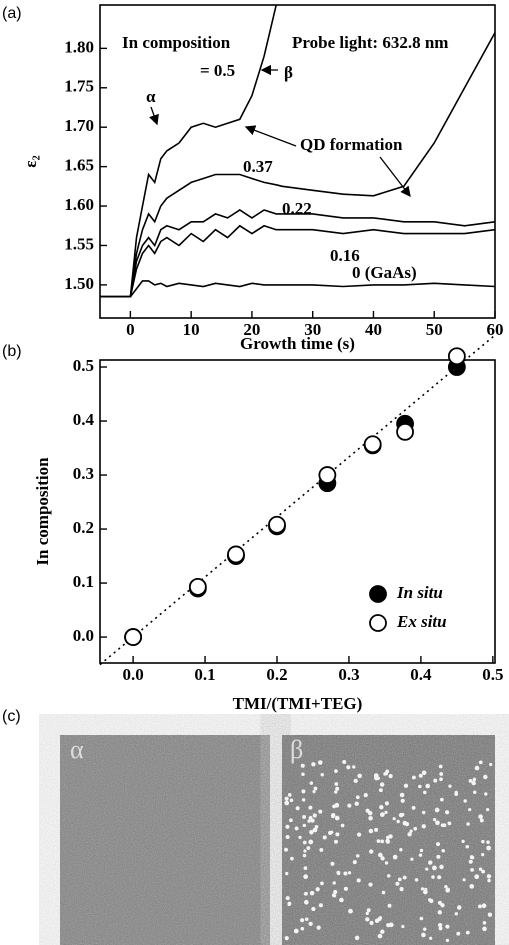  Describe the element at coordinates (298, 703) in the screenshot. I see `x-axis-title: TMI/(TMI+TEG)` at that location.